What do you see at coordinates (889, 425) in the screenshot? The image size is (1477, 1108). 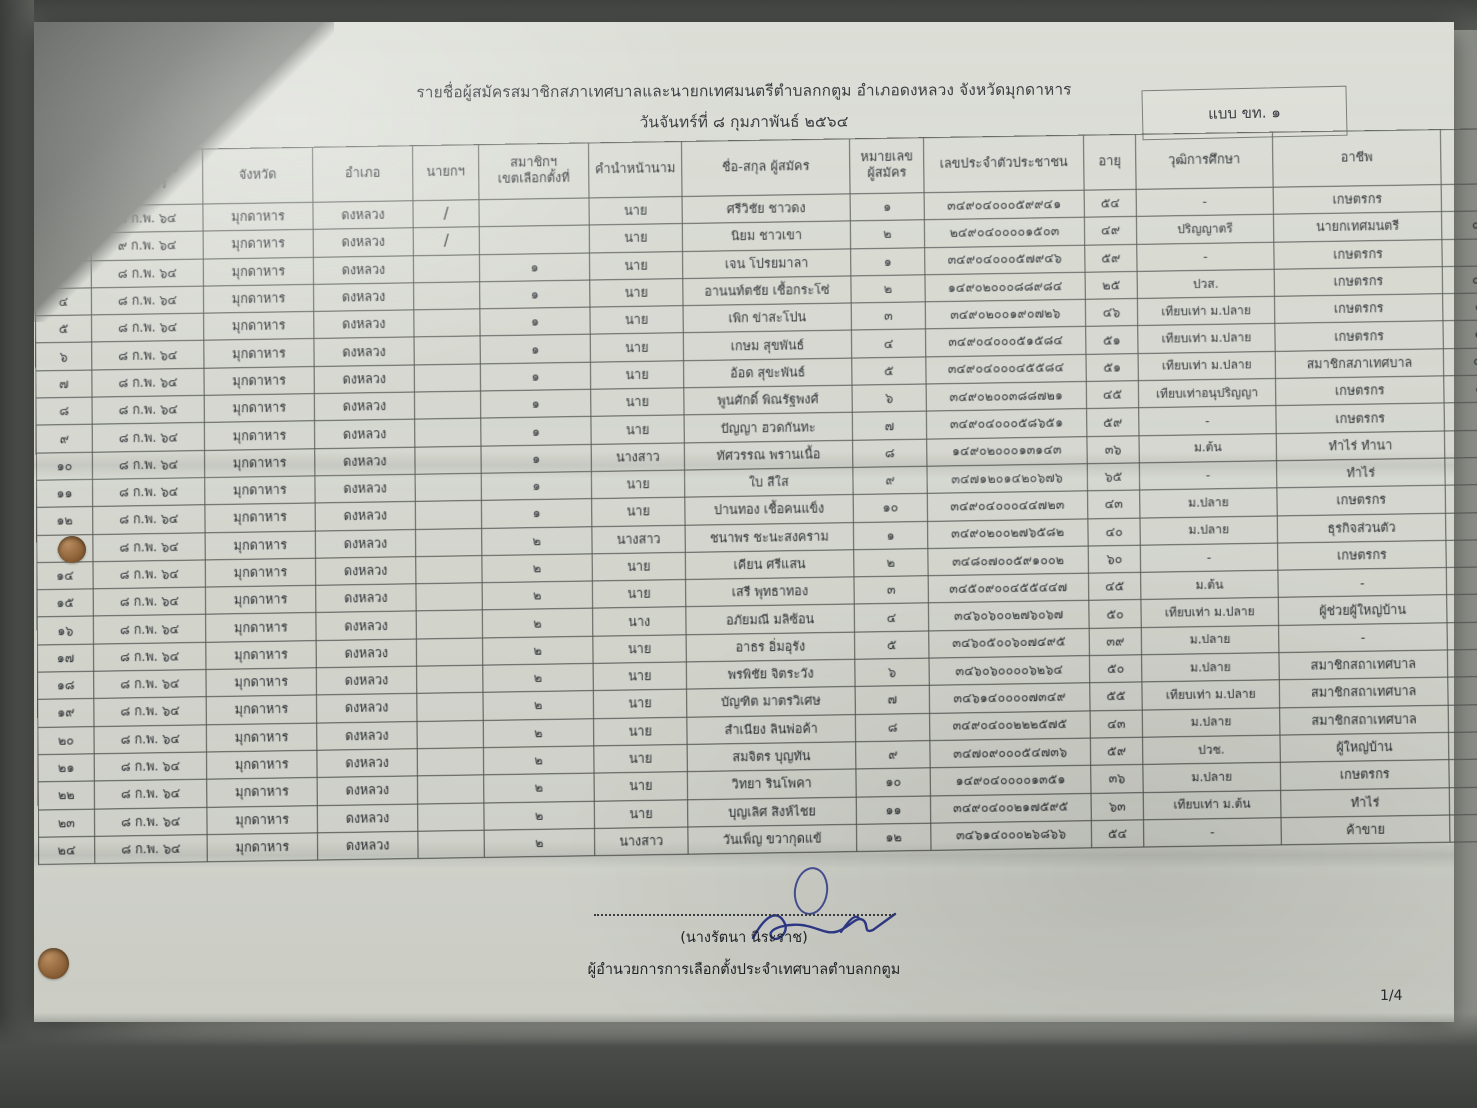 I see `cell-cand-no: ๗` at bounding box center [889, 425].